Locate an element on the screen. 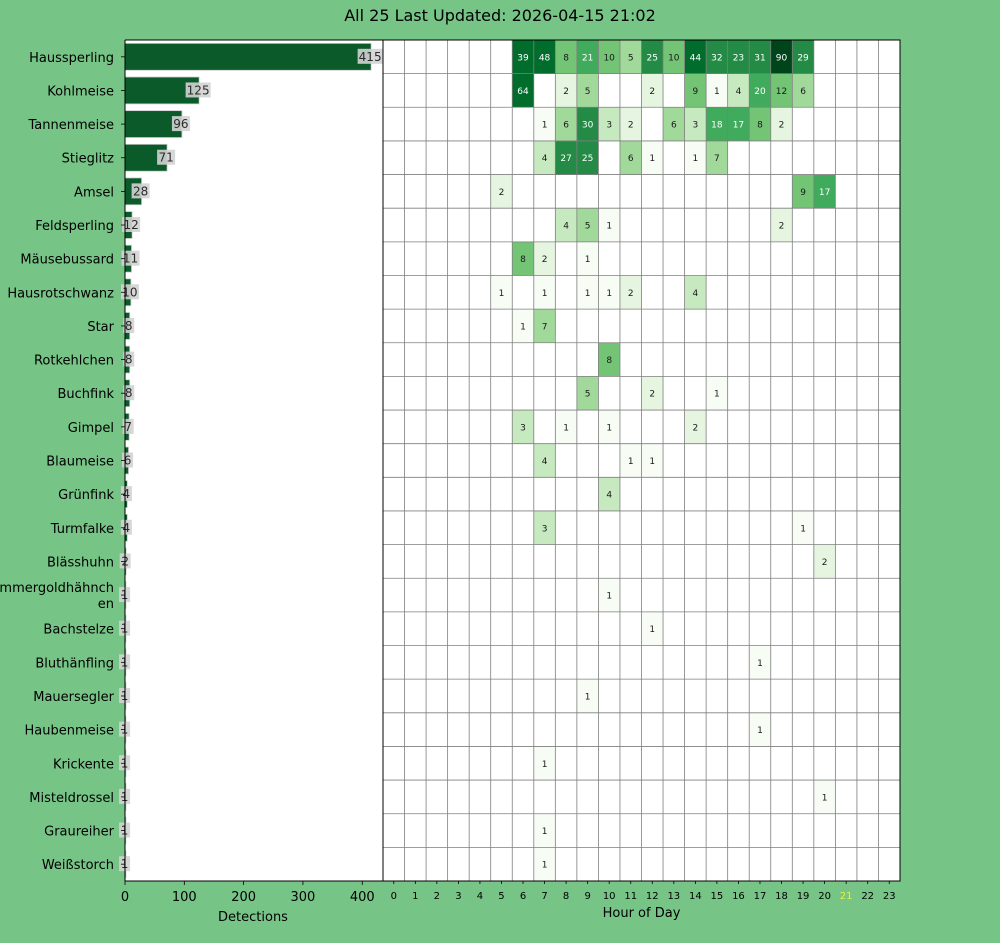 The height and width of the screenshot is (943, 1000). heat-cell-label: 90 is located at coordinates (782, 58).